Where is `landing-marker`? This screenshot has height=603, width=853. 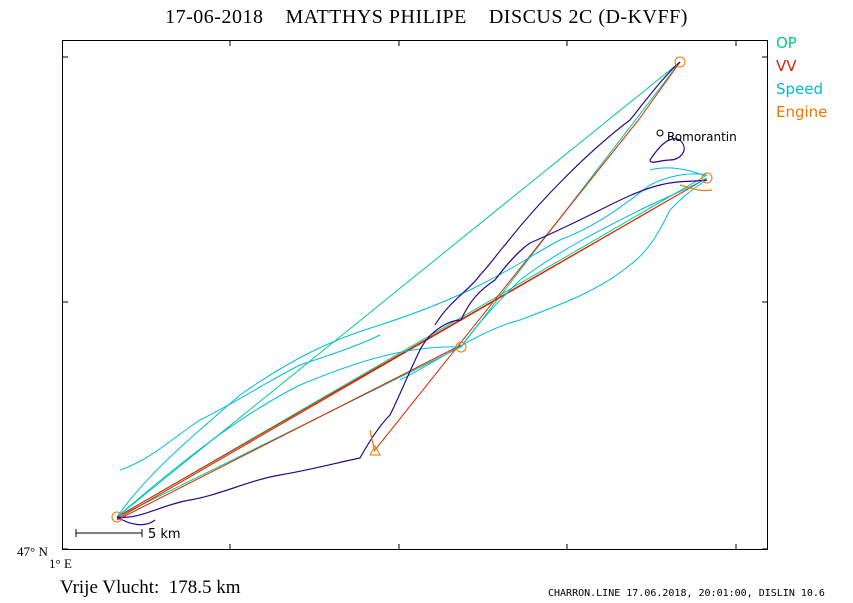
landing-marker is located at coordinates (375, 450).